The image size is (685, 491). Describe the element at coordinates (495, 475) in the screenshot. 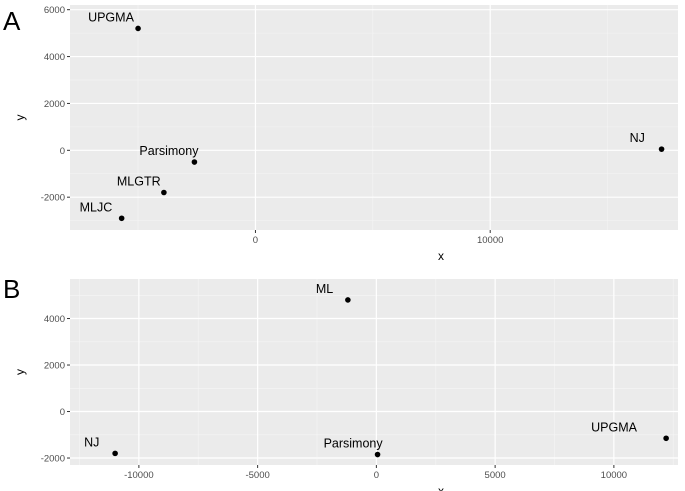

I see `x-tick-label: 5000` at that location.